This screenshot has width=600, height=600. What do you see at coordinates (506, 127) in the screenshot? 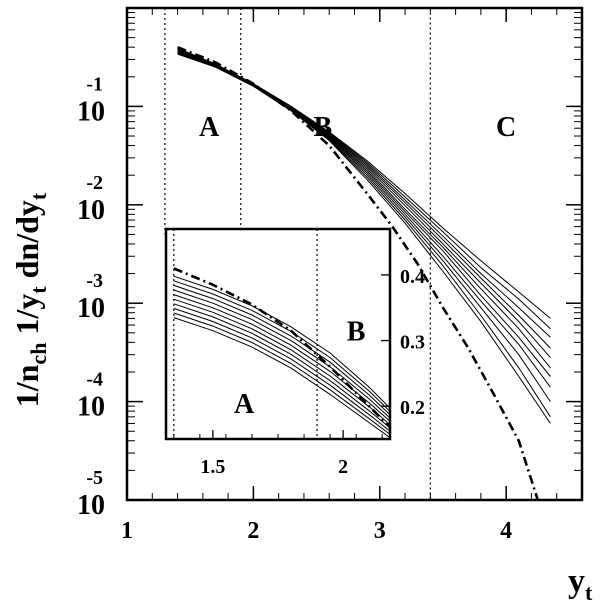
I see `region-label-c: C` at bounding box center [506, 127].